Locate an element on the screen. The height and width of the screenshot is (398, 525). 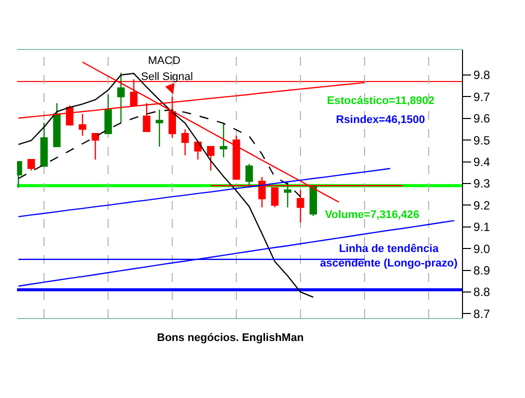
y-tick-label: 9.2 is located at coordinates (481, 205).